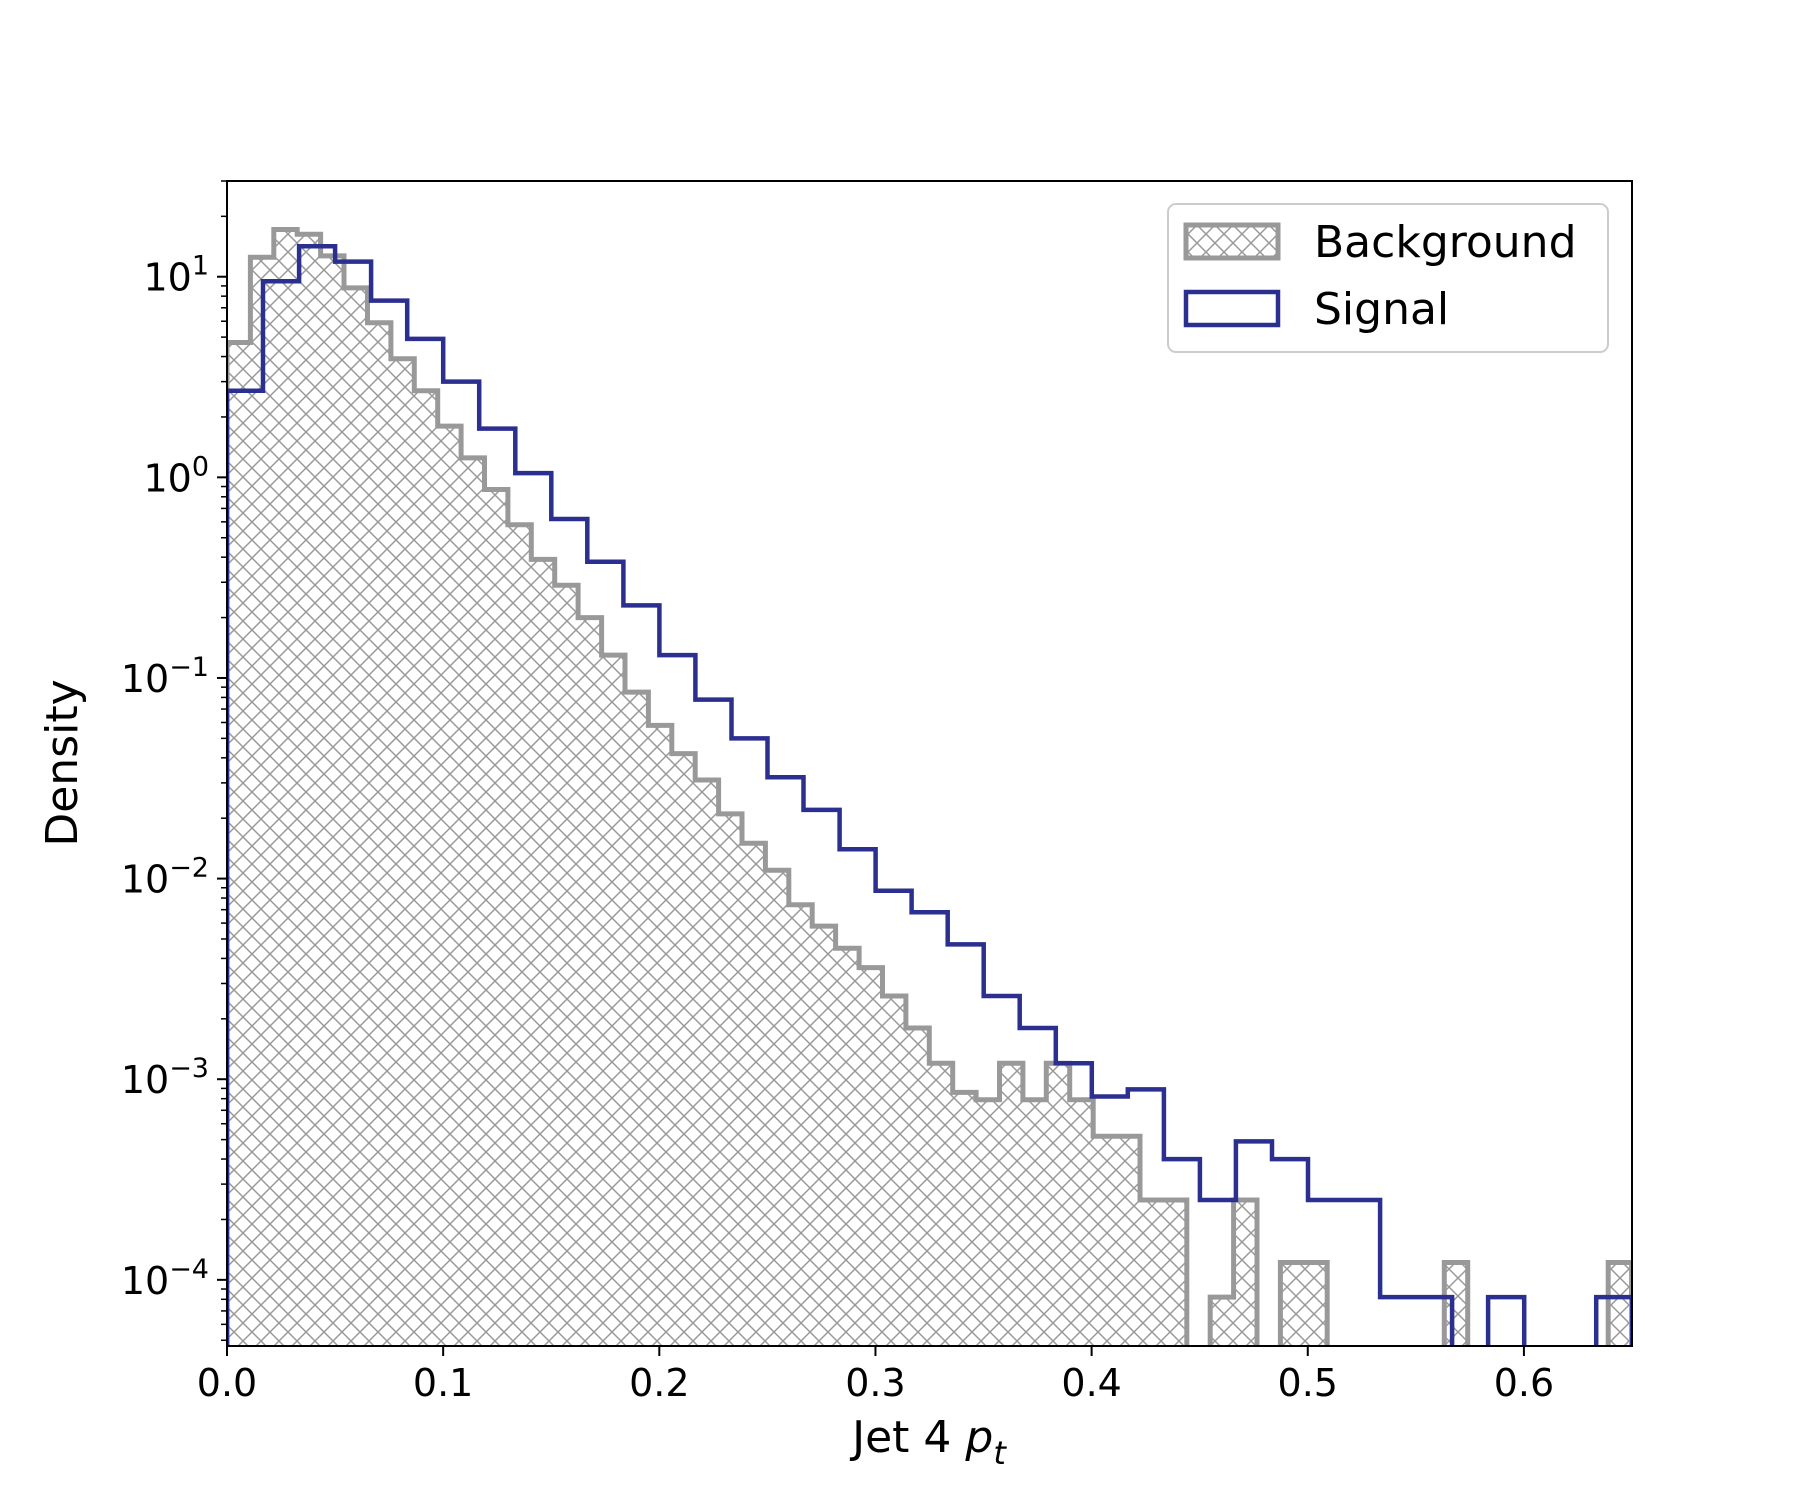 The width and height of the screenshot is (1801, 1500). I want to click on legend-swatch-signal, so click(1232, 308).